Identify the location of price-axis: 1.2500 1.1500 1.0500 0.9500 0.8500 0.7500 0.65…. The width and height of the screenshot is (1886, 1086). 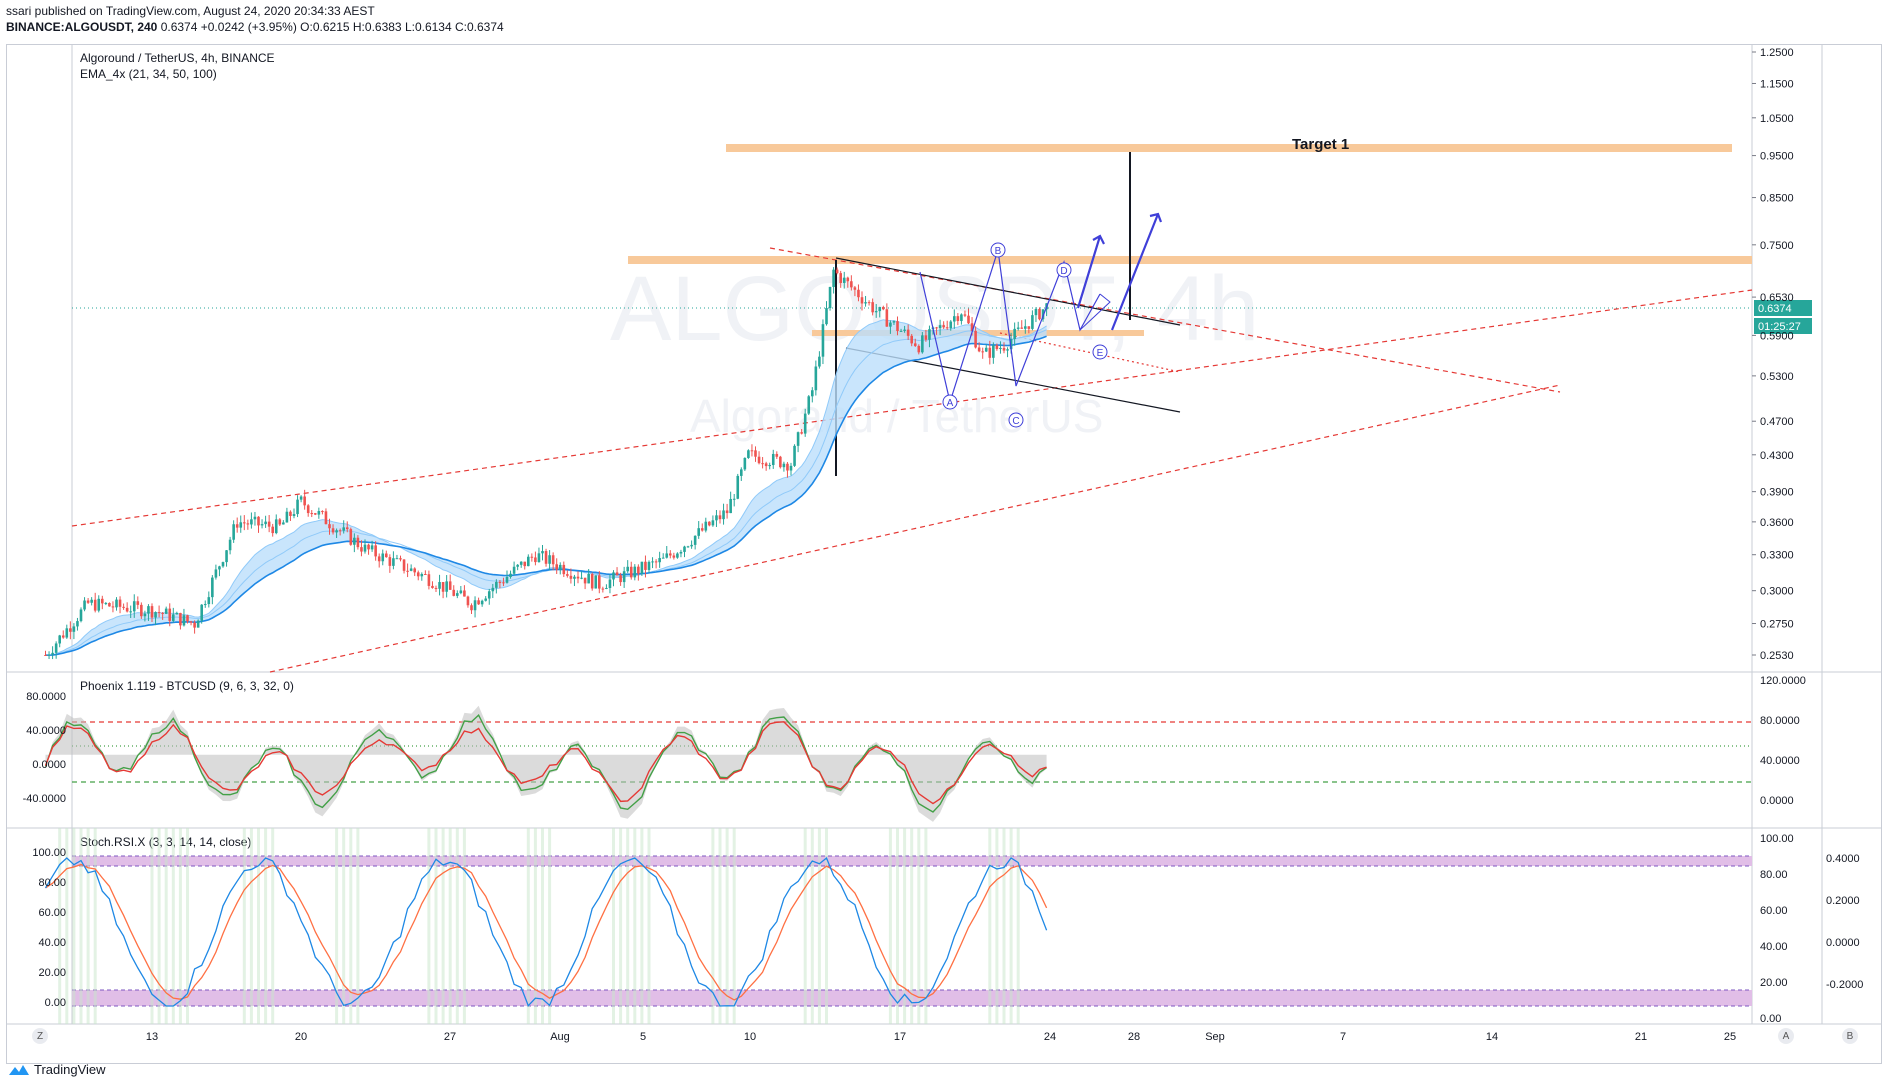
(1773, 354).